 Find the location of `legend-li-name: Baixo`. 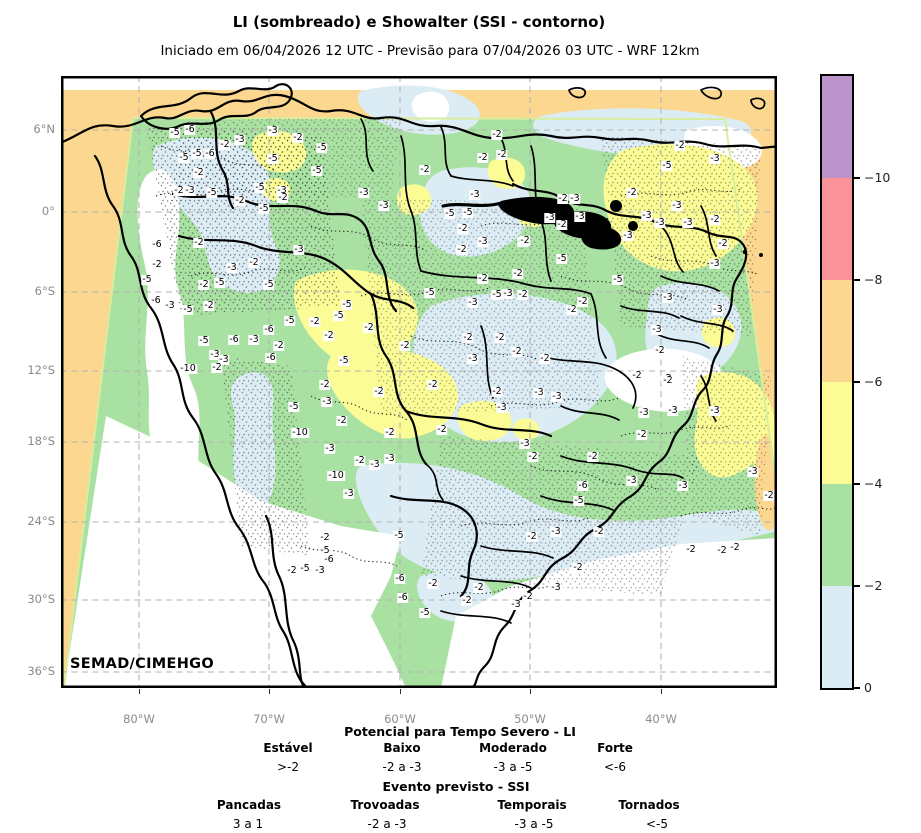

legend-li-name: Baixo is located at coordinates (402, 748).